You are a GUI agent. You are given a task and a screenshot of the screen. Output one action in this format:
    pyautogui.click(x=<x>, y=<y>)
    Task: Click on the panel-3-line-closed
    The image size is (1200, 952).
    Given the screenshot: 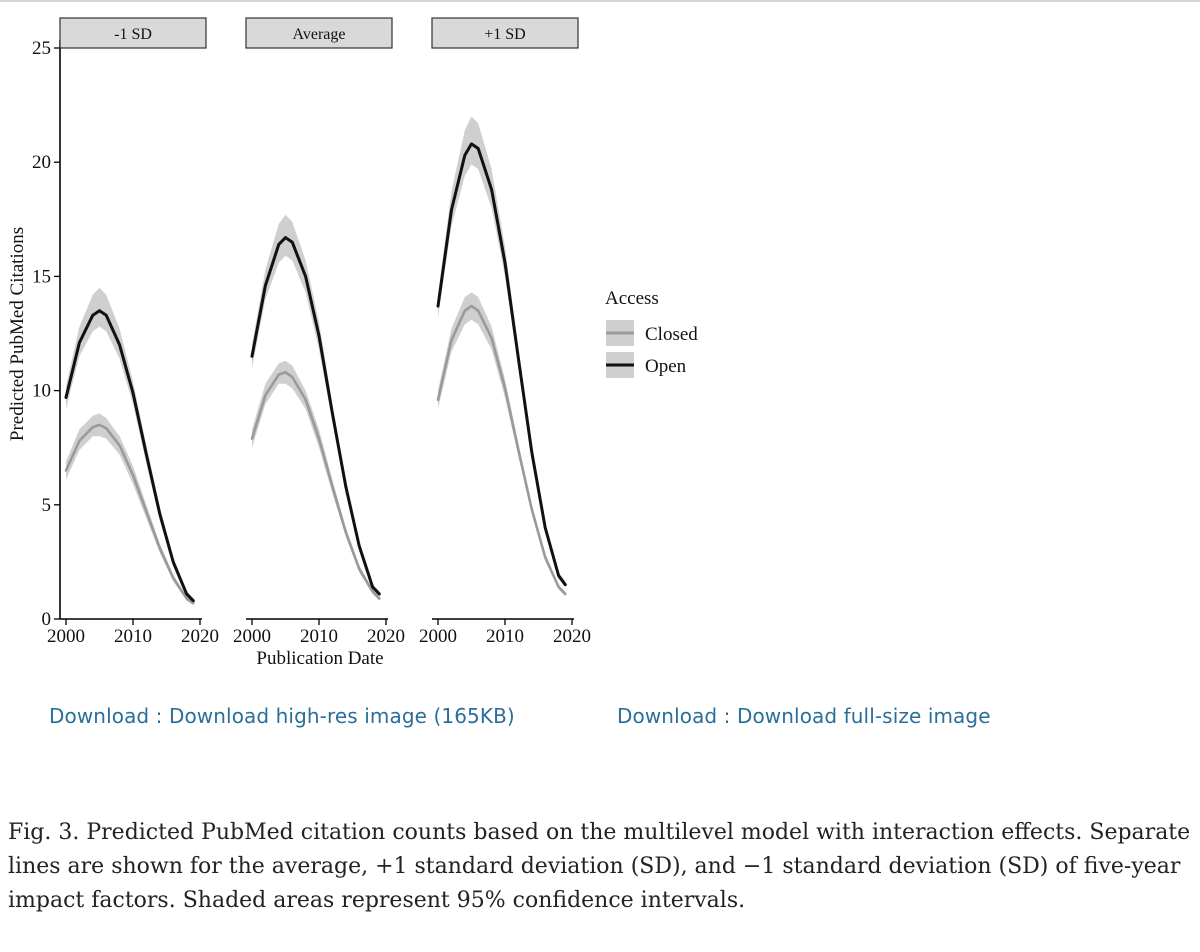 What is the action you would take?
    pyautogui.click(x=501, y=450)
    